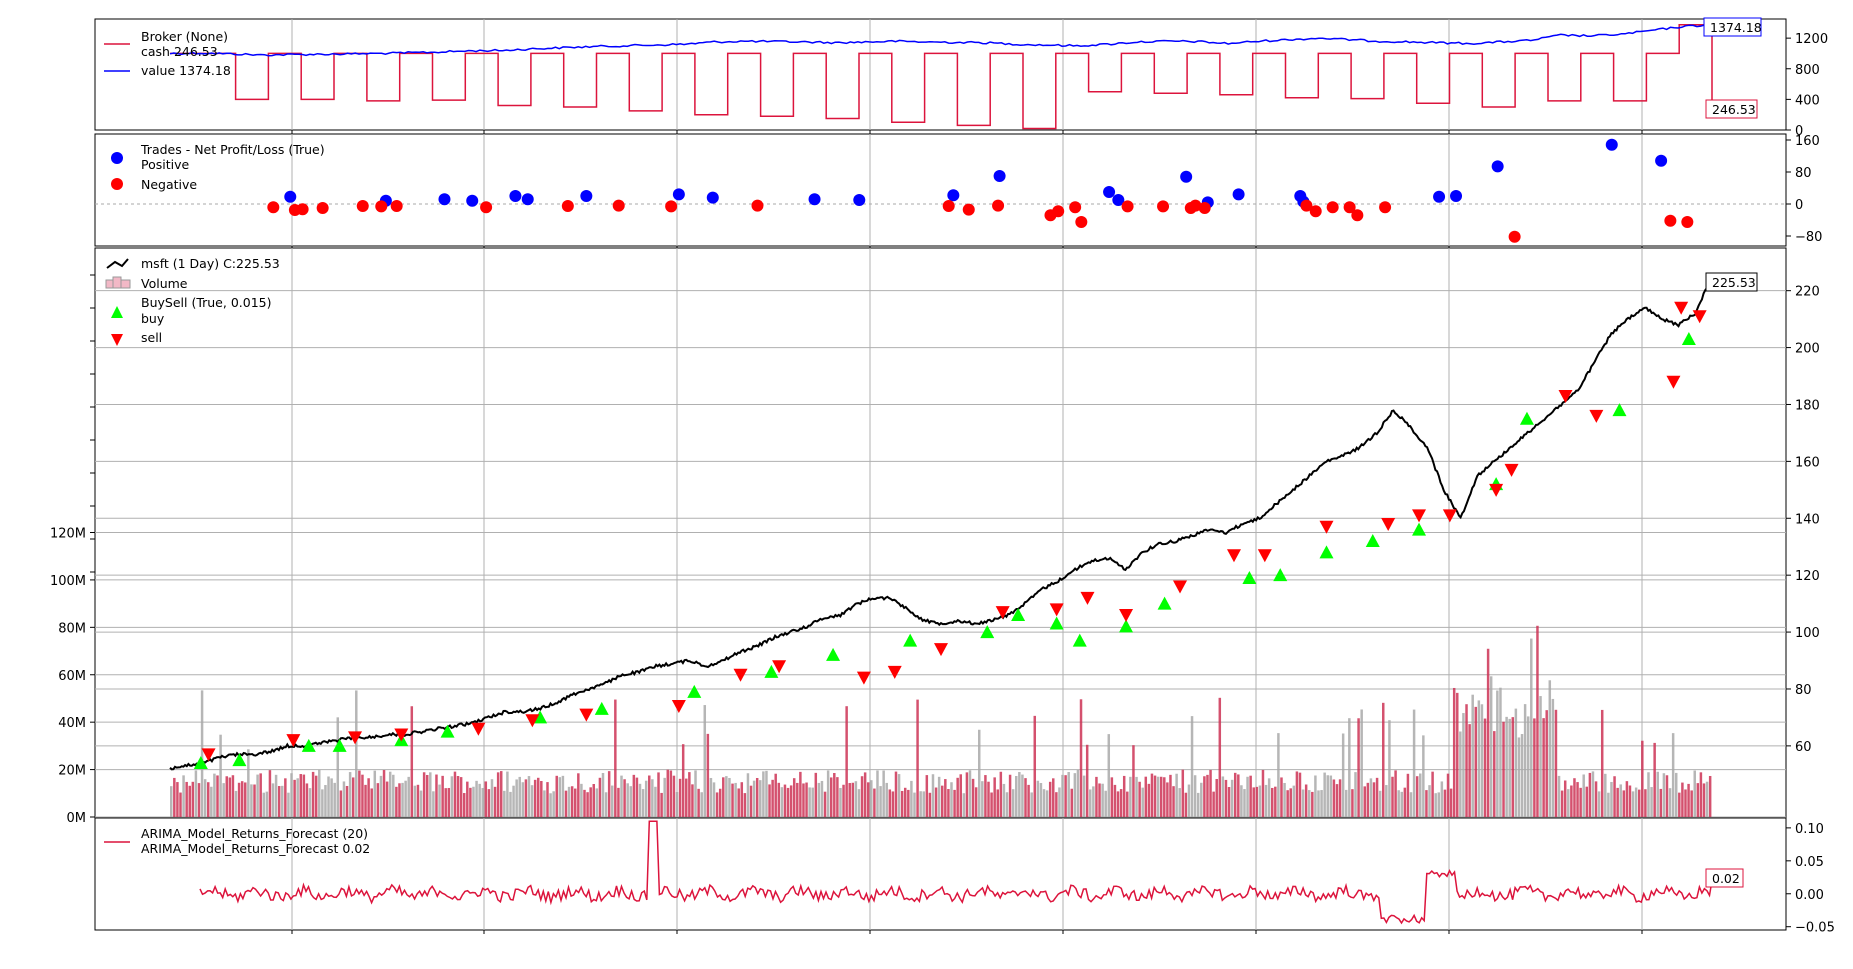 The height and width of the screenshot is (969, 1853). What do you see at coordinates (1109, 192) in the screenshot?
I see `trade-positive-point` at bounding box center [1109, 192].